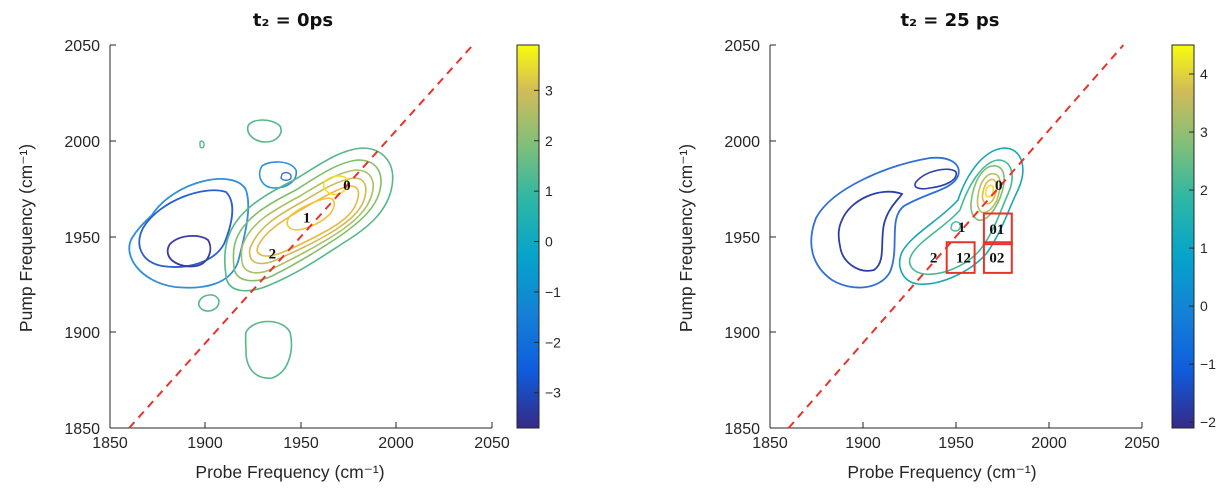 This screenshot has height=492, width=1222. Describe the element at coordinates (268, 349) in the screenshot. I see `contour-weak-bottom` at that location.